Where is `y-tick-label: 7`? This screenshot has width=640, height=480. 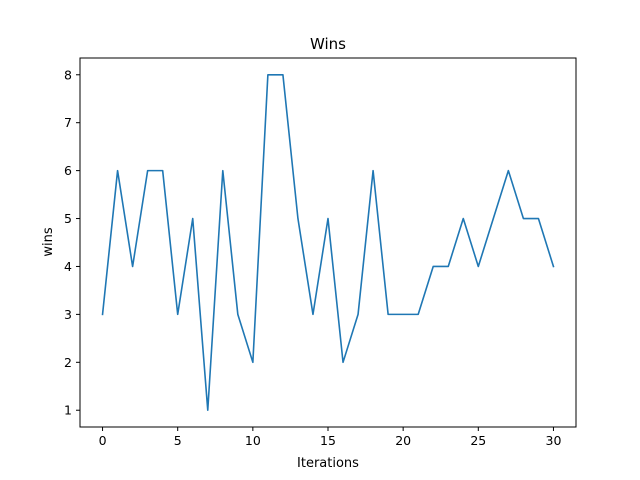
y-tick-label: 7 is located at coordinates (68, 122).